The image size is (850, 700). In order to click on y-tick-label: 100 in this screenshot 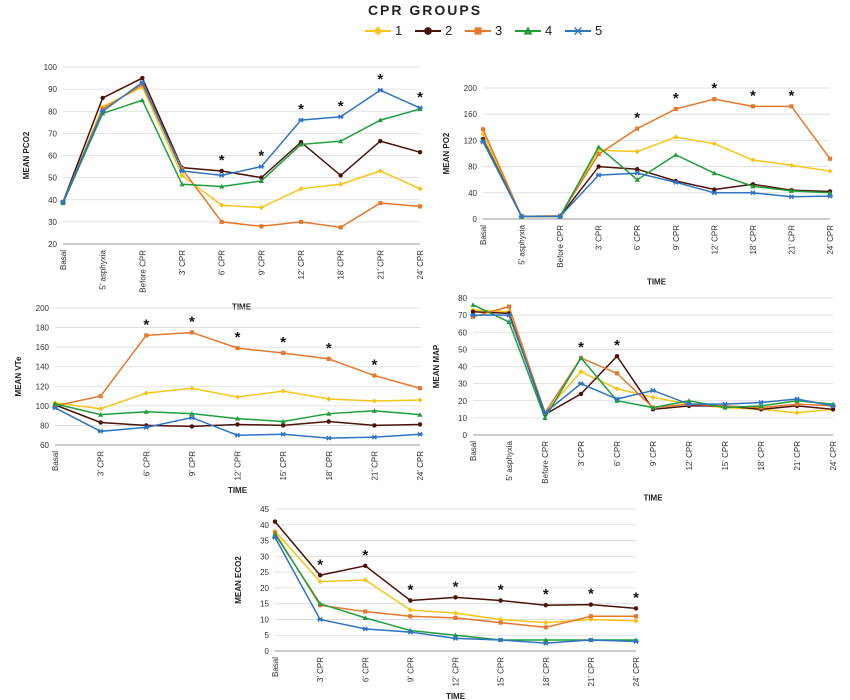, I will do `click(43, 406)`.